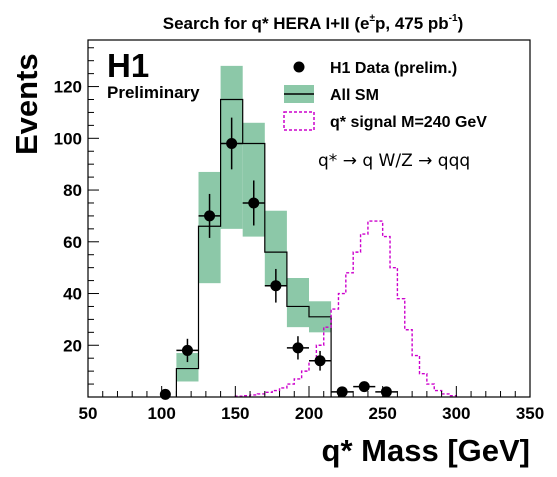 The width and height of the screenshot is (557, 477). Describe the element at coordinates (153, 92) in the screenshot. I see `preliminary-label: Preliminary` at that location.